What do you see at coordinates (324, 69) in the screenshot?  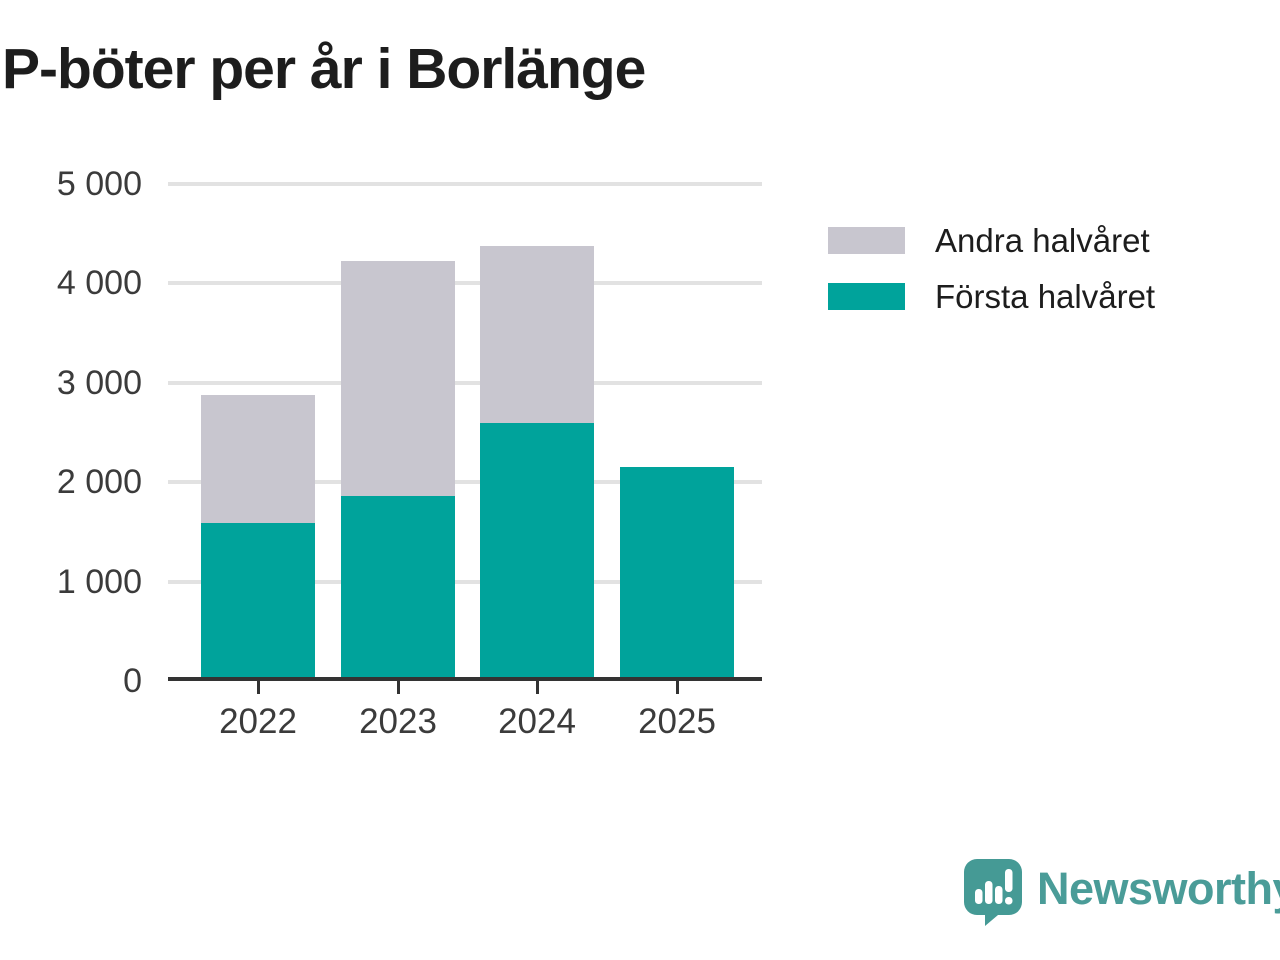 I see `chart-title: P-böter per år i Borlänge` at bounding box center [324, 69].